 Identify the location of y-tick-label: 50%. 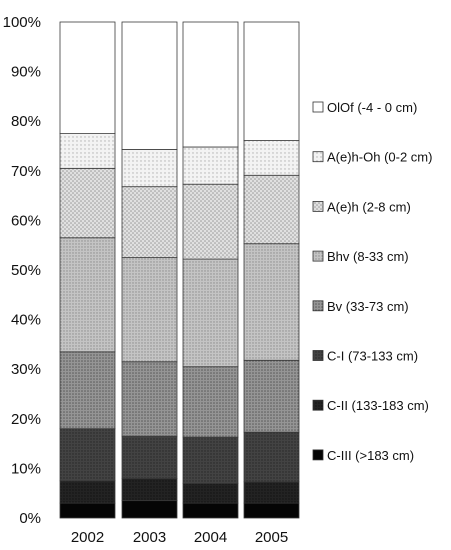
(26, 270).